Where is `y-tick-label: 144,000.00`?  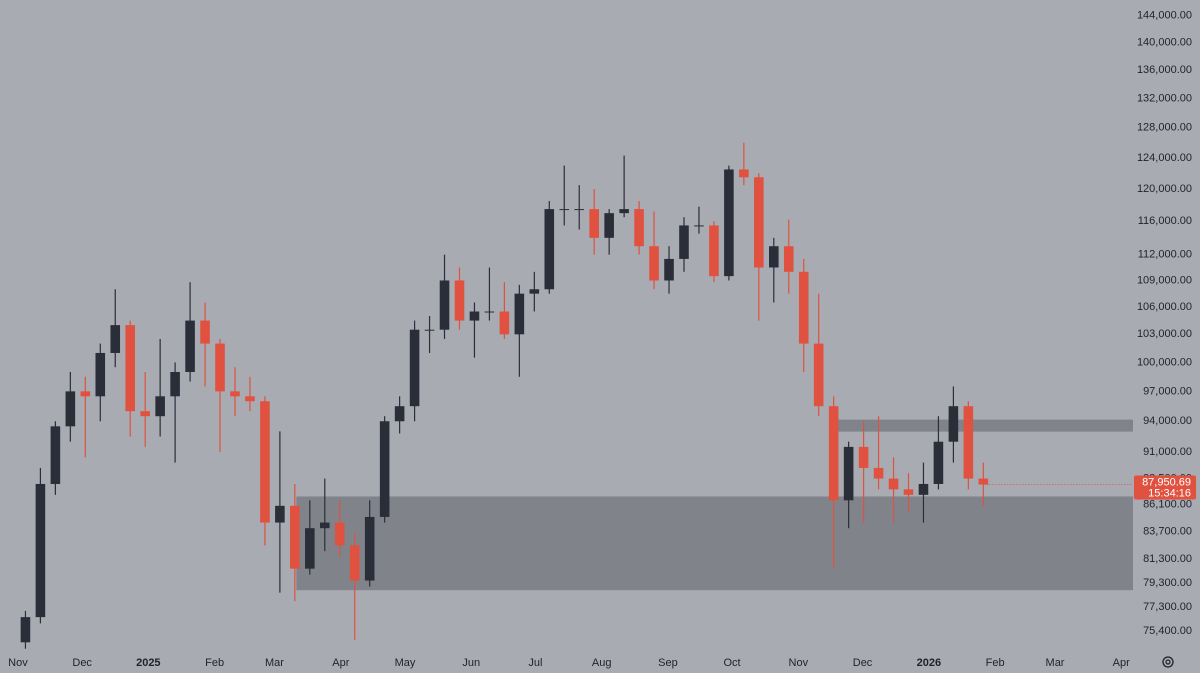
y-tick-label: 144,000.00 is located at coordinates (1164, 16).